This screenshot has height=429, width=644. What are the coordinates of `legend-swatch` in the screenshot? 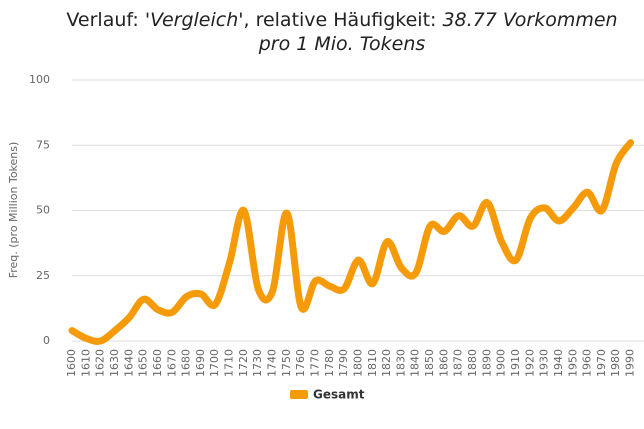 It's located at (299, 394).